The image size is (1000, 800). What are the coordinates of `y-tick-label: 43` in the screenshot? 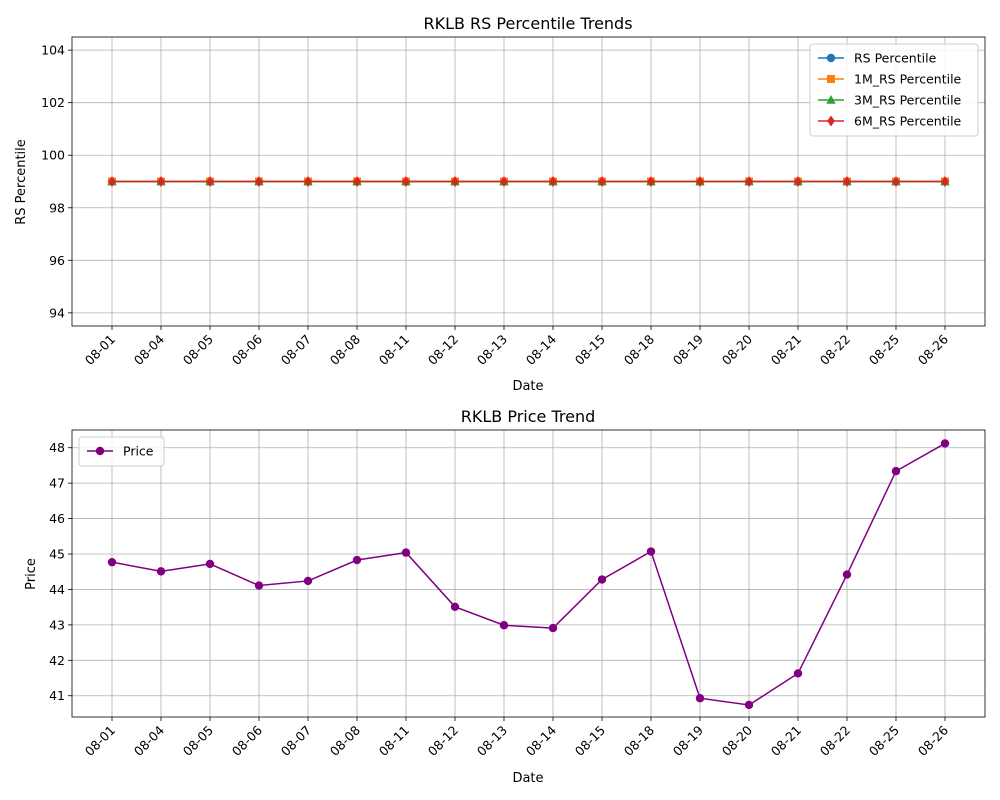 It's located at (57, 624).